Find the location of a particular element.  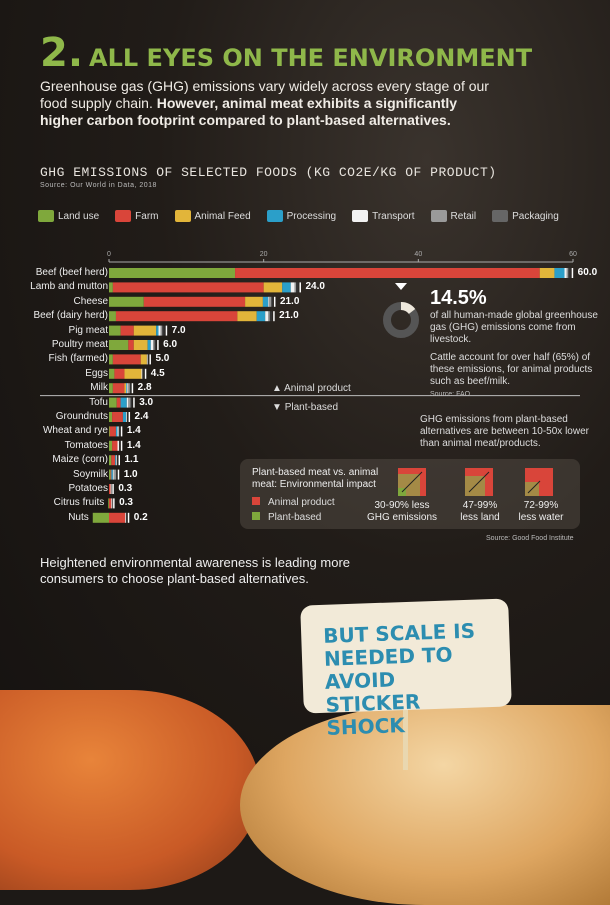

ghg-square is located at coordinates (412, 482).